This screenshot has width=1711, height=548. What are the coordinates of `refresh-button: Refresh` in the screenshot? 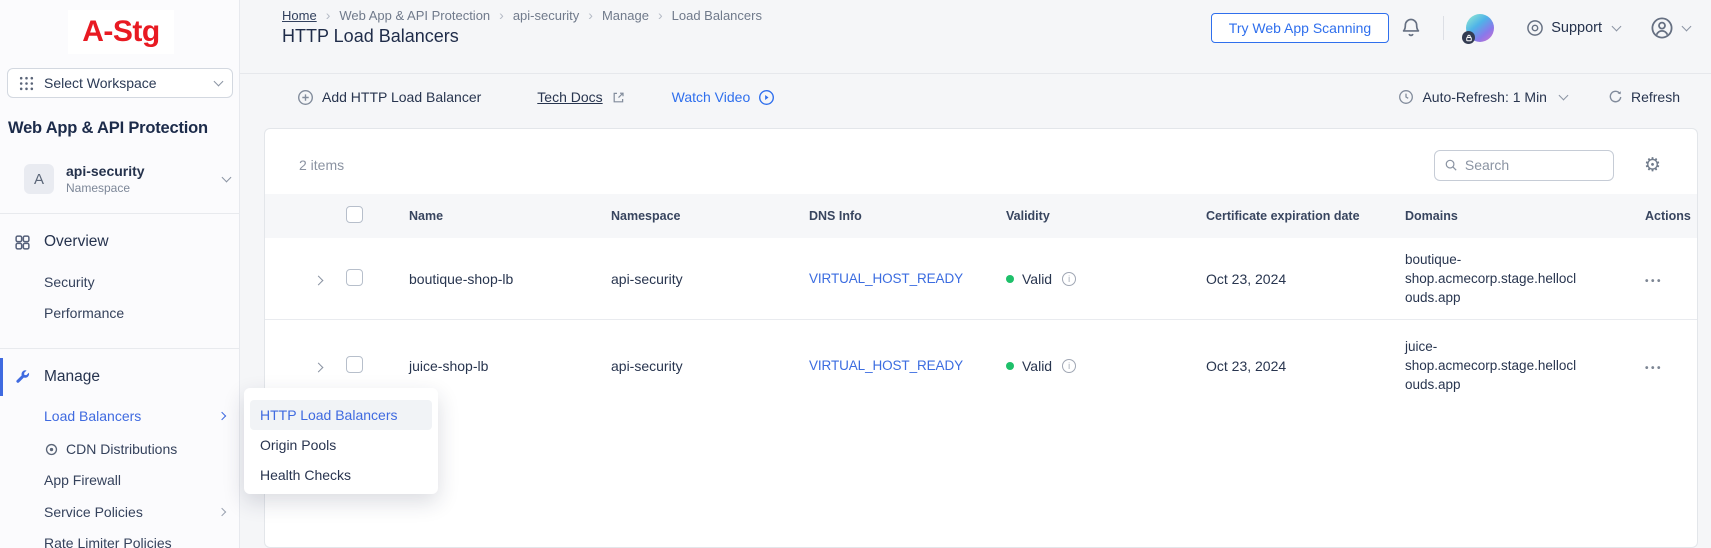 It's located at (1643, 97).